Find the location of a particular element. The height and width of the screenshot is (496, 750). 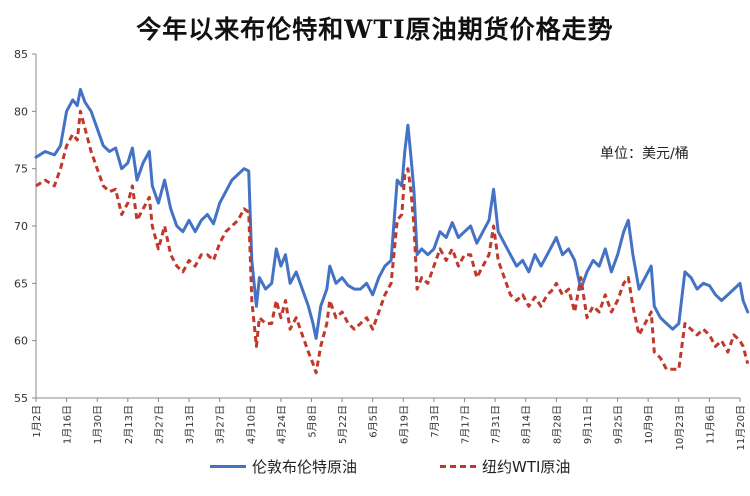

legend-item-wti: 纽约WTI原油 is located at coordinates (505, 466).